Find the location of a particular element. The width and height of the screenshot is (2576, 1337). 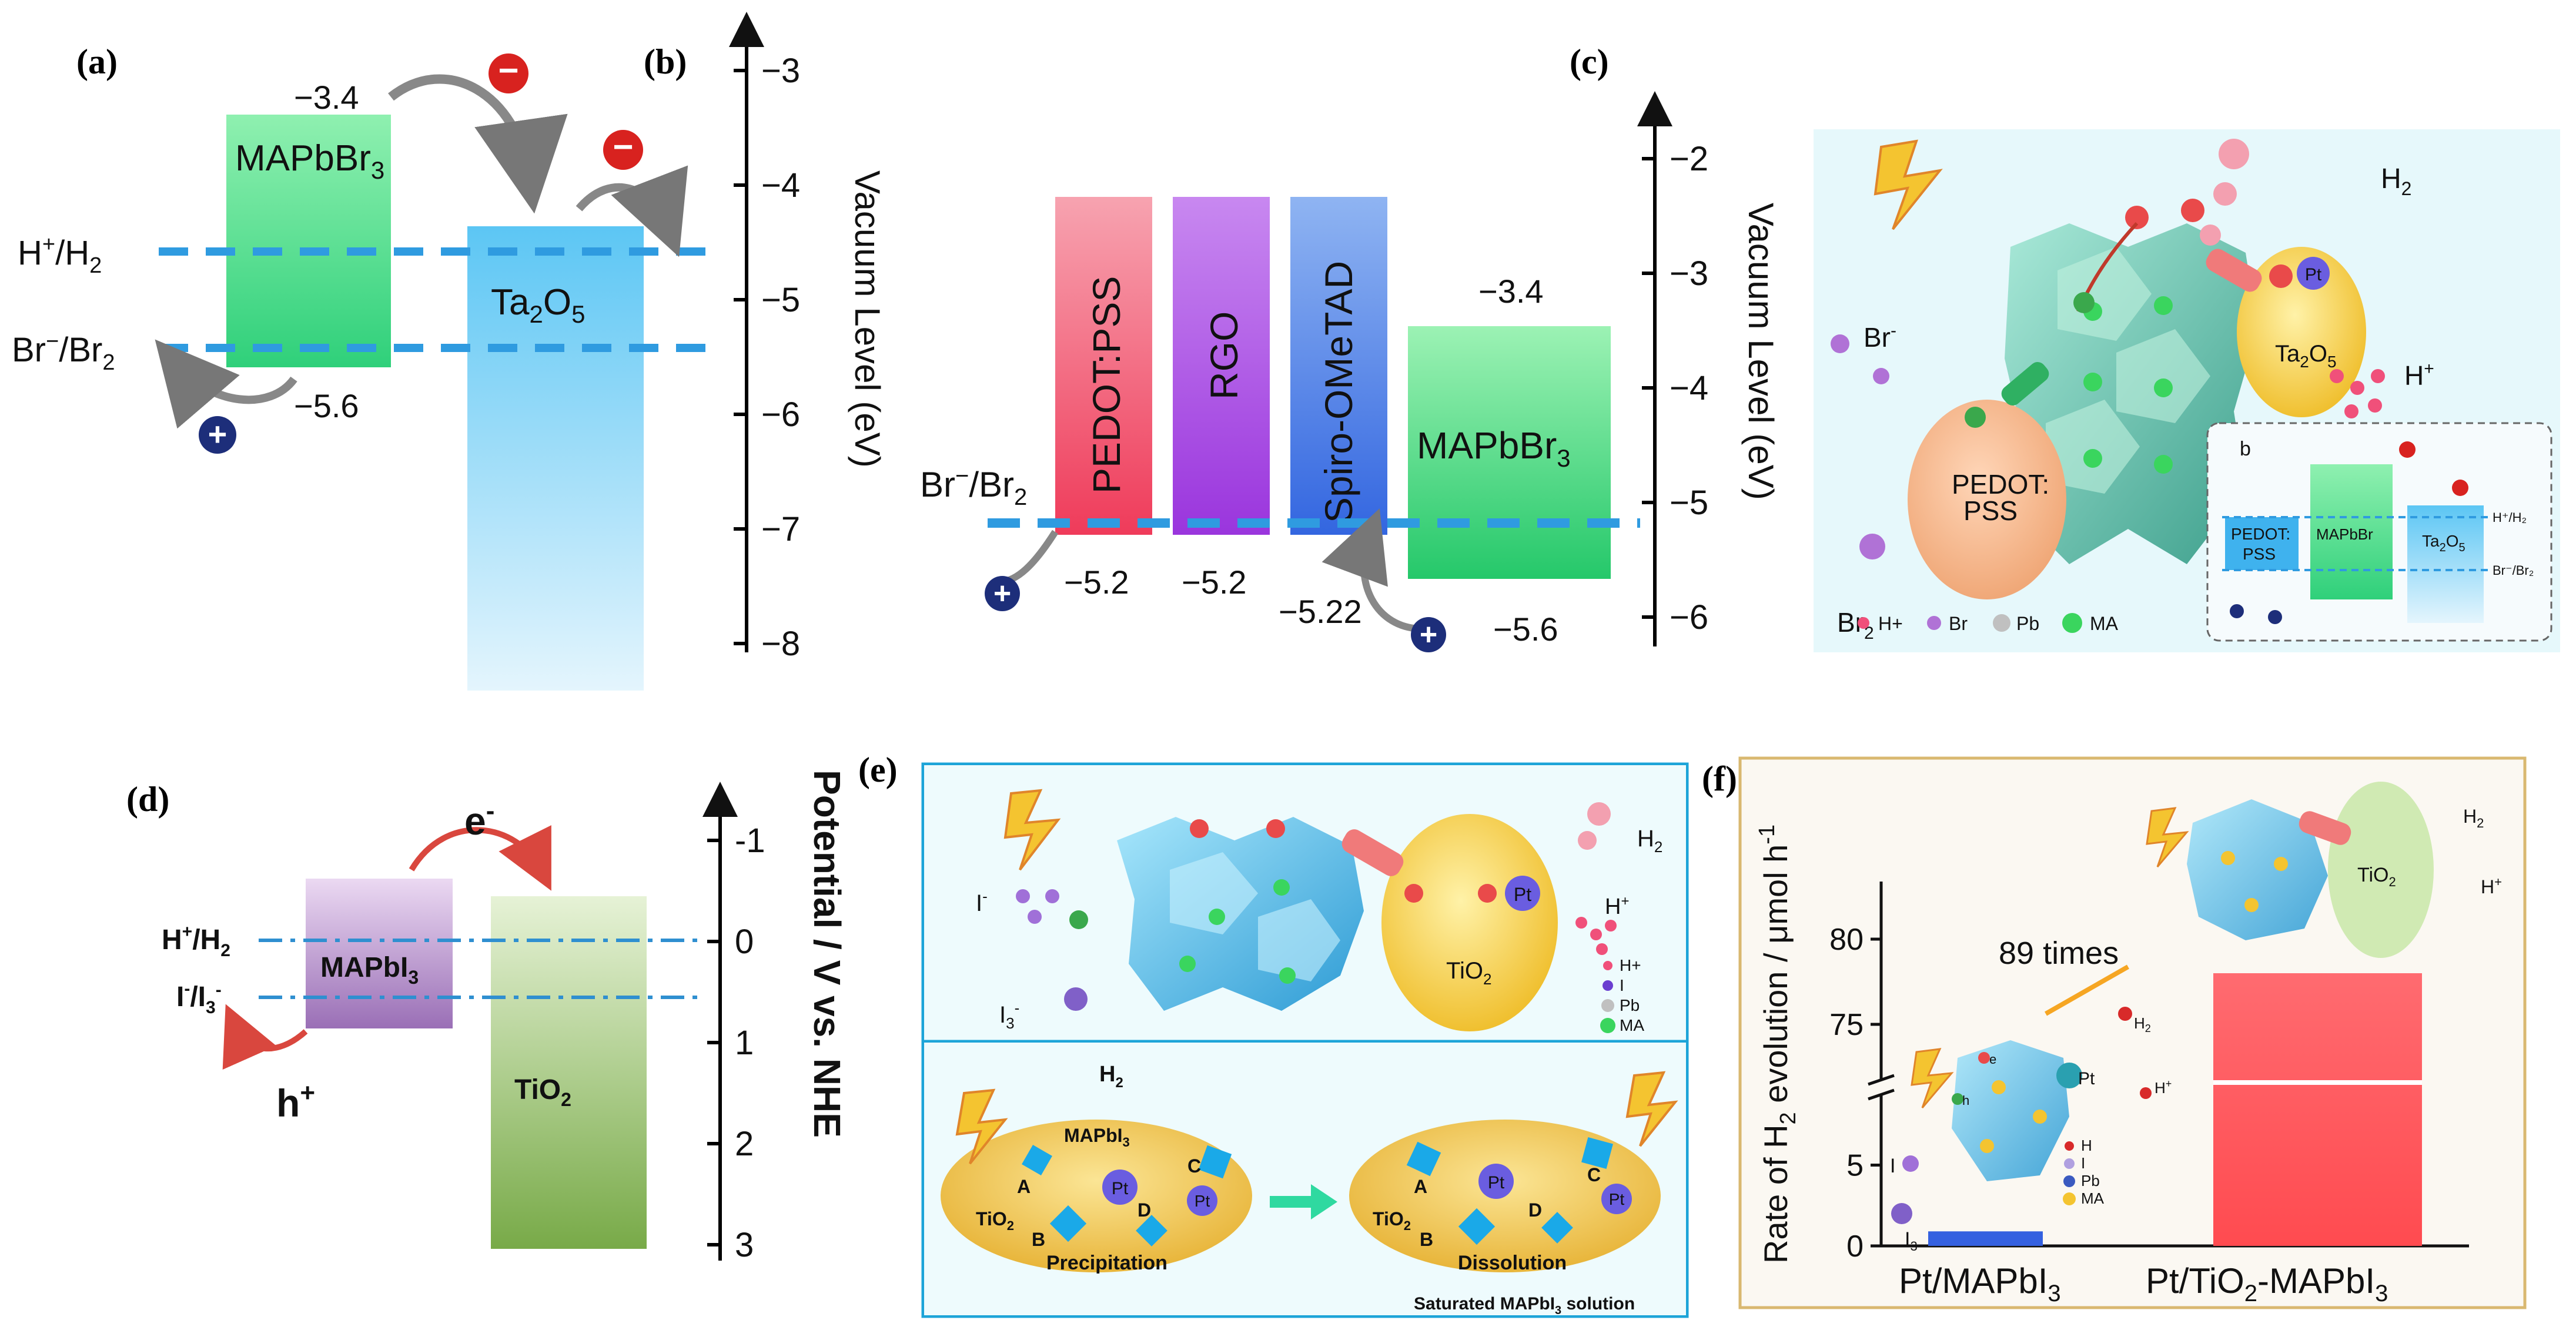

i3-f-left is located at coordinates (1901, 1213).